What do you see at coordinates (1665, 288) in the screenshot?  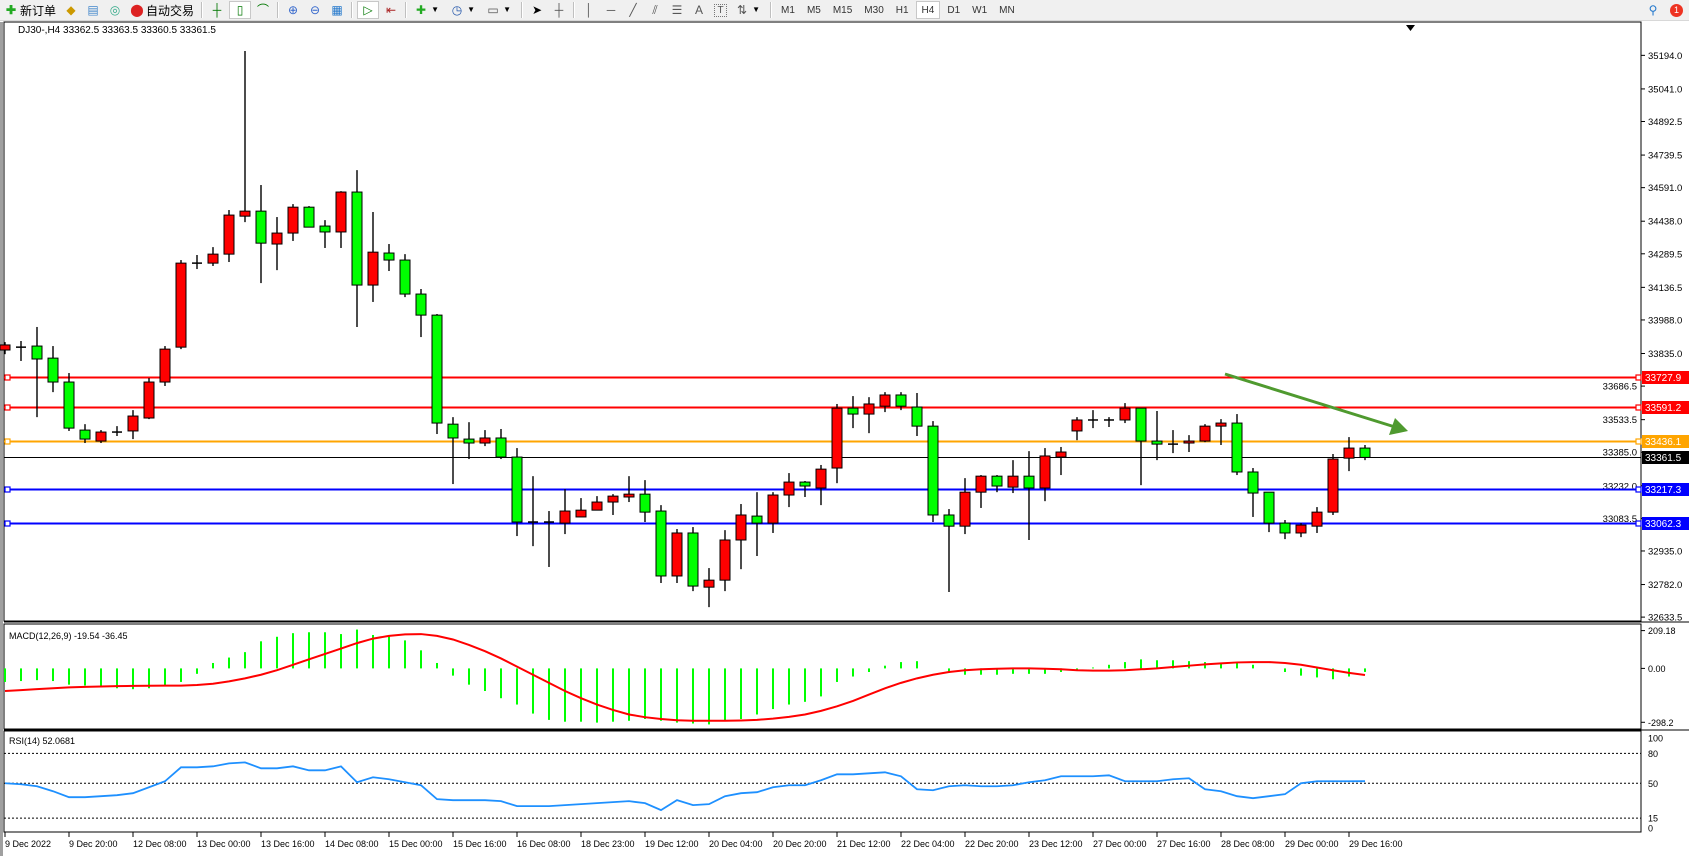 I see `price-tick-label: 34136.5` at bounding box center [1665, 288].